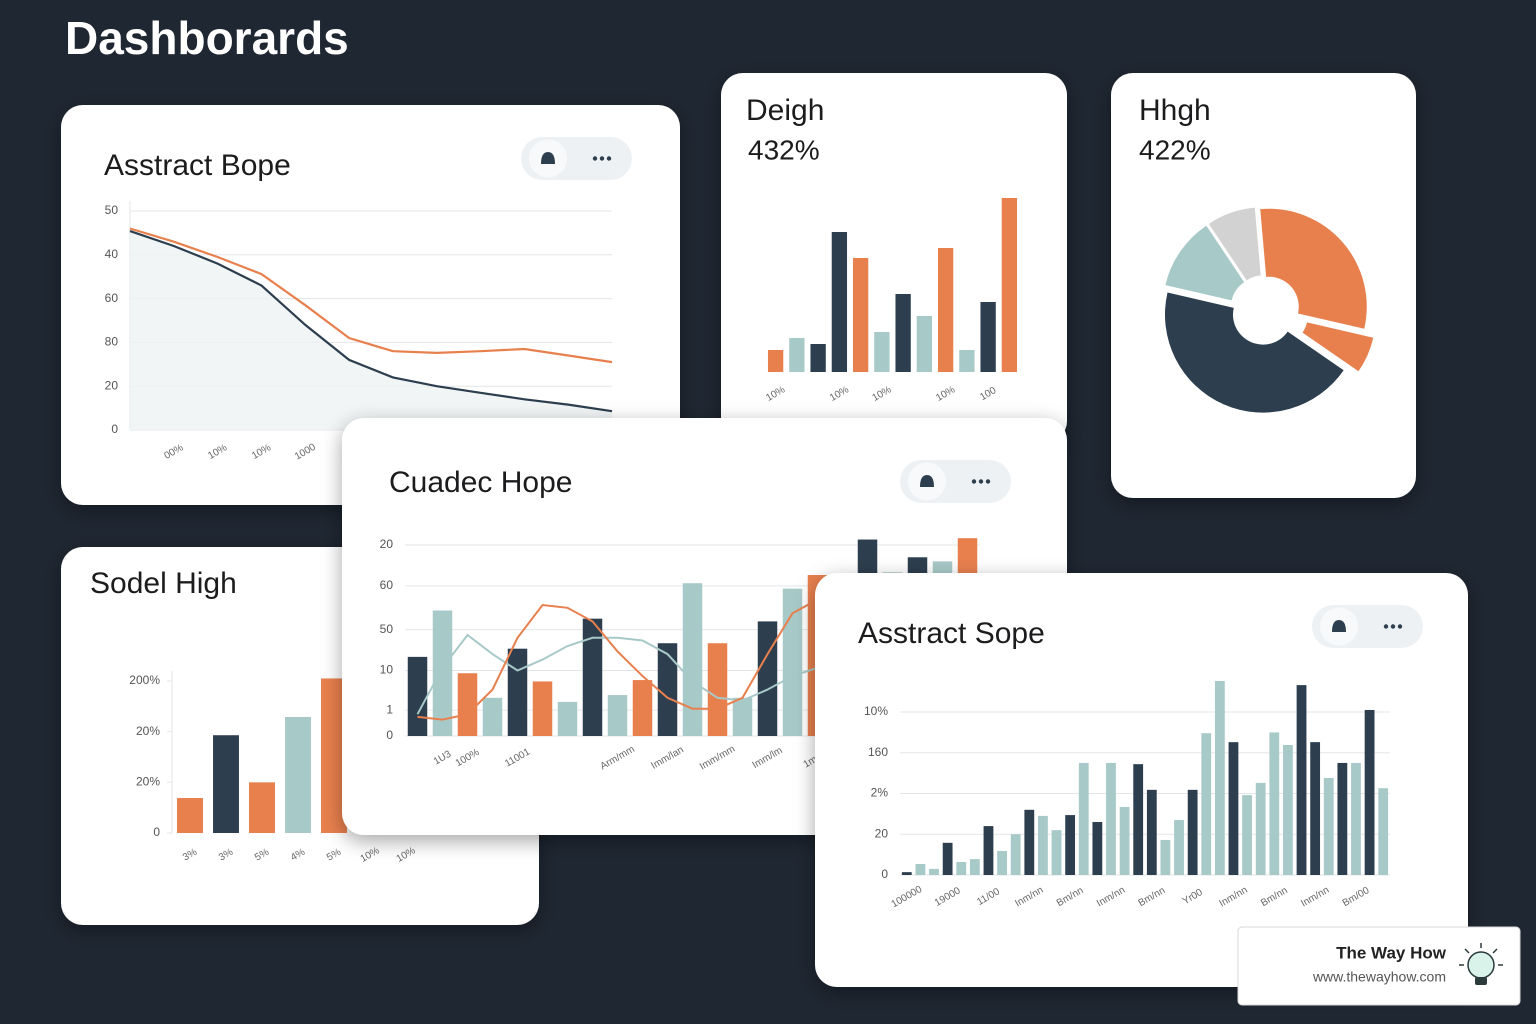 This screenshot has height=1024, width=1536. I want to click on y-tick-label: 10, so click(387, 670).